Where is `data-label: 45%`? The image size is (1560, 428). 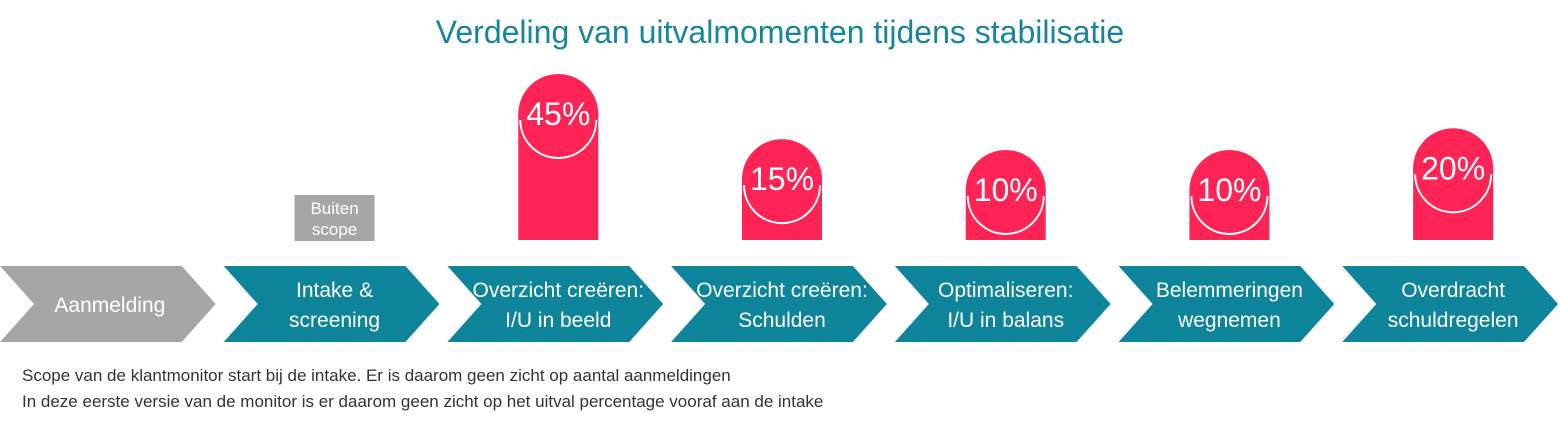 data-label: 45% is located at coordinates (558, 114).